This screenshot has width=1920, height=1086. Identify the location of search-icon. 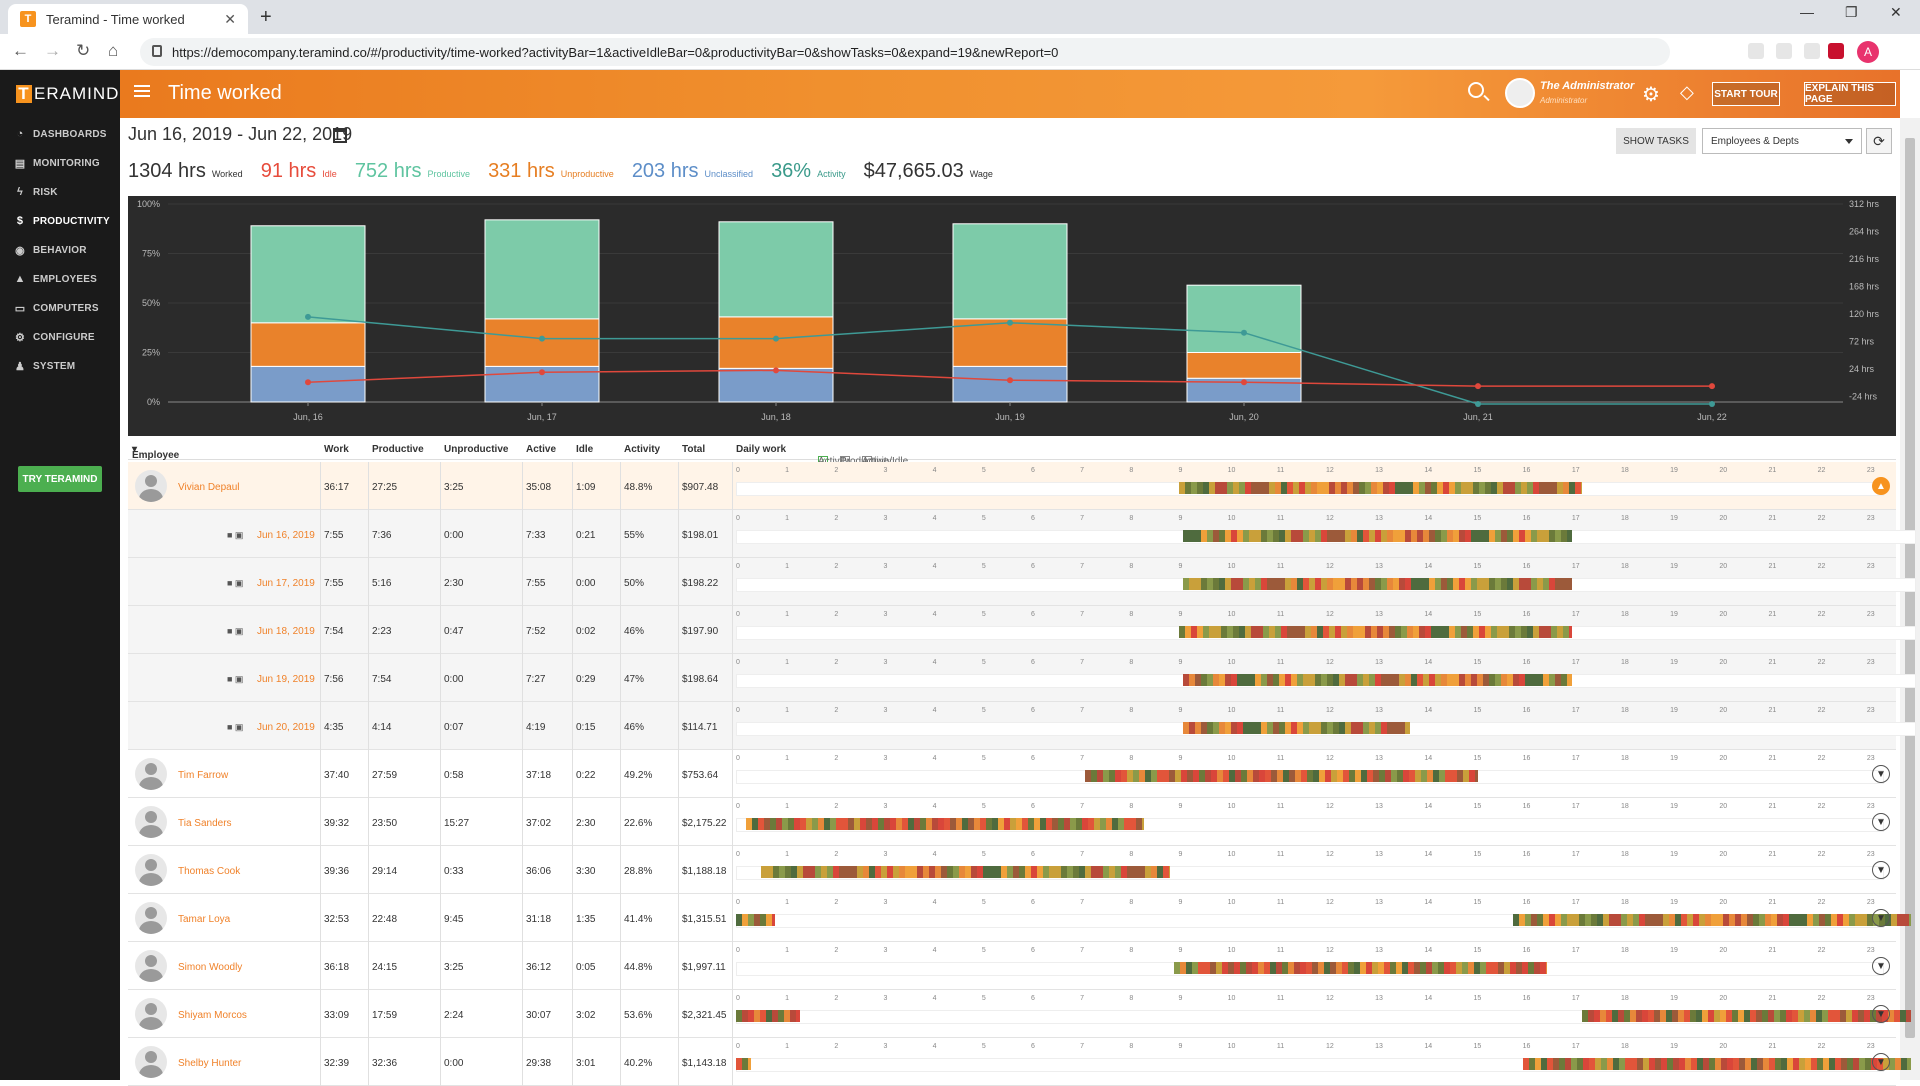
(1476, 90).